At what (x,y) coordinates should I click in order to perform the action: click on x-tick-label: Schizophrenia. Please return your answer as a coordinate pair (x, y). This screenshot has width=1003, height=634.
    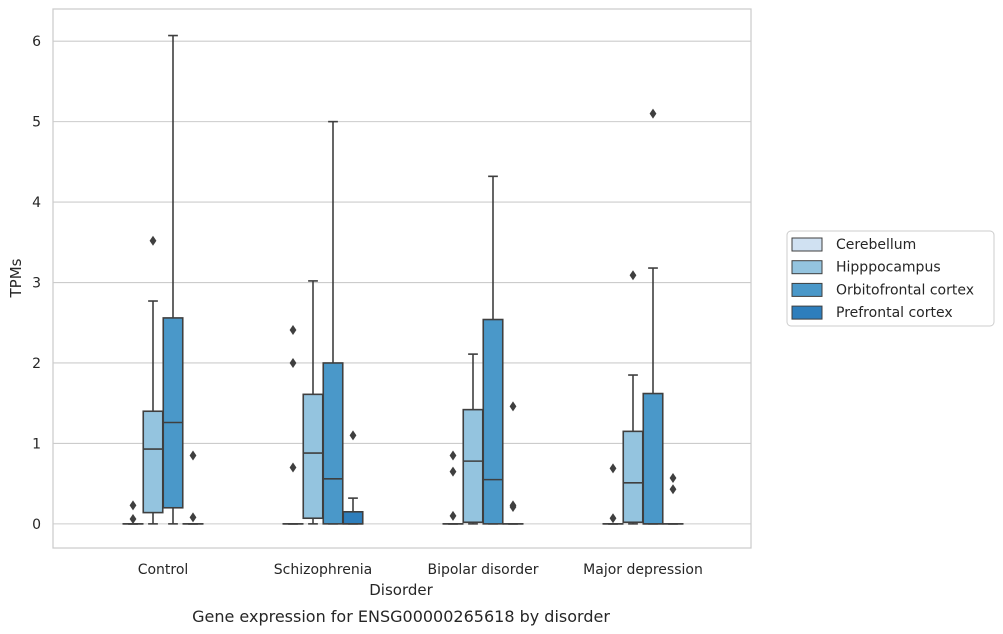
    Looking at the image, I should click on (323, 570).